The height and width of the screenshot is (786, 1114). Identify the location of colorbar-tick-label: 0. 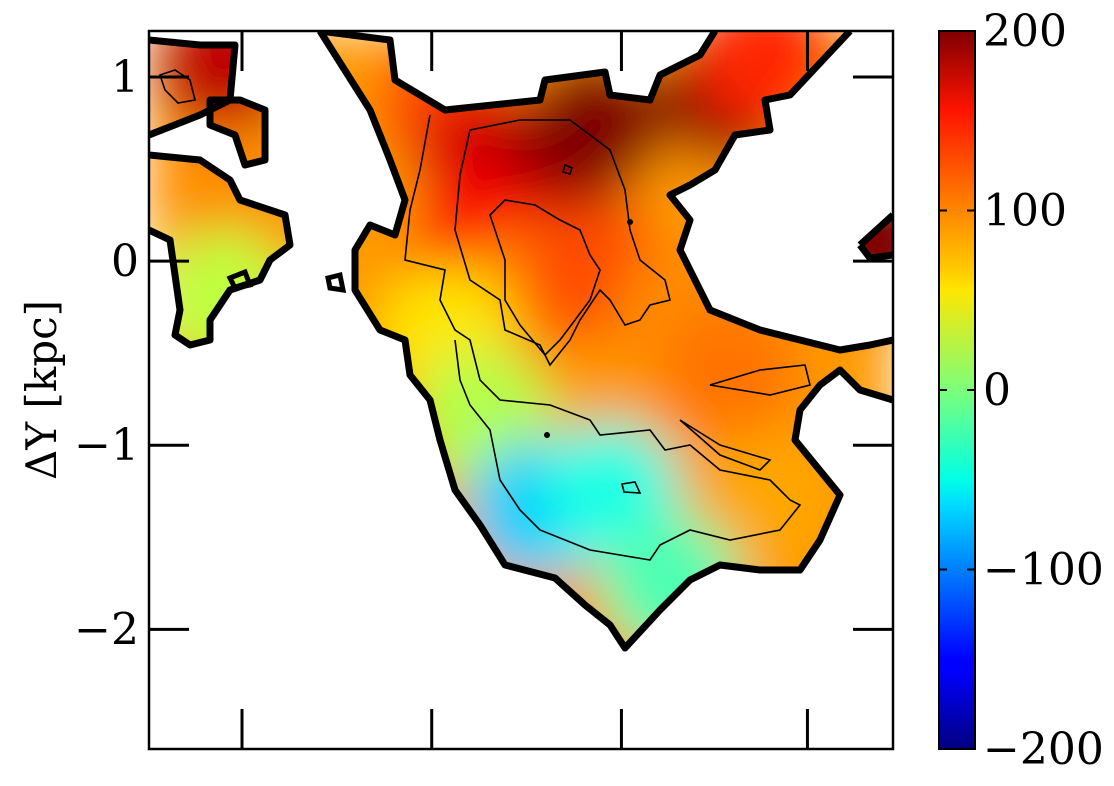
(997, 390).